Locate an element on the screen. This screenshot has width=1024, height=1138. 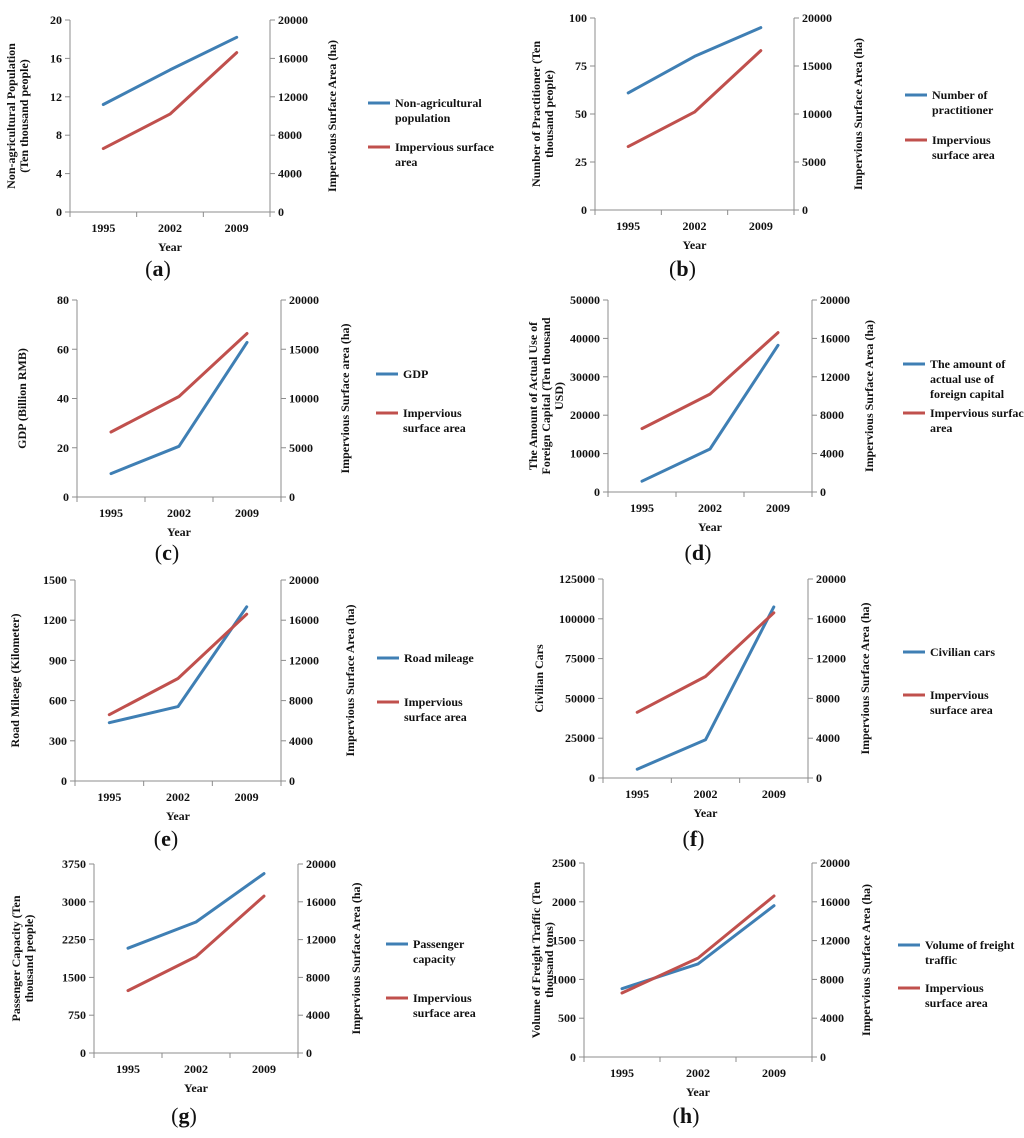
left-tick-label: 2250 is located at coordinates (74, 940).